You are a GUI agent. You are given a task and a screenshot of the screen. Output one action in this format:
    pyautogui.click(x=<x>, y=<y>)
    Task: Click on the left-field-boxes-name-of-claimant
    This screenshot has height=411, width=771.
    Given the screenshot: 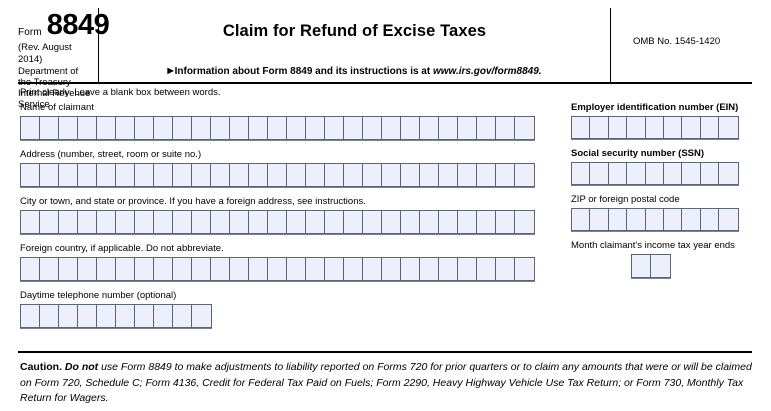 What is the action you would take?
    pyautogui.click(x=277, y=128)
    